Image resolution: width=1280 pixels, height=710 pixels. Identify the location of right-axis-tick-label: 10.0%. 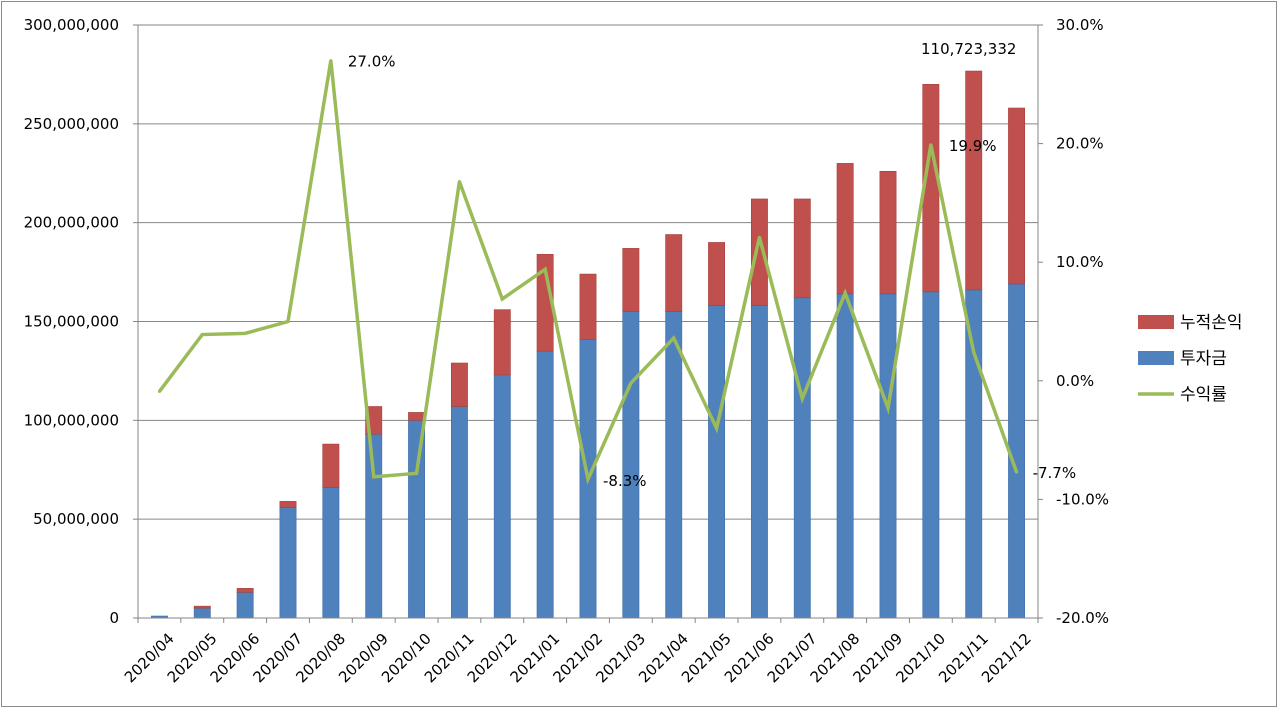
(1080, 262).